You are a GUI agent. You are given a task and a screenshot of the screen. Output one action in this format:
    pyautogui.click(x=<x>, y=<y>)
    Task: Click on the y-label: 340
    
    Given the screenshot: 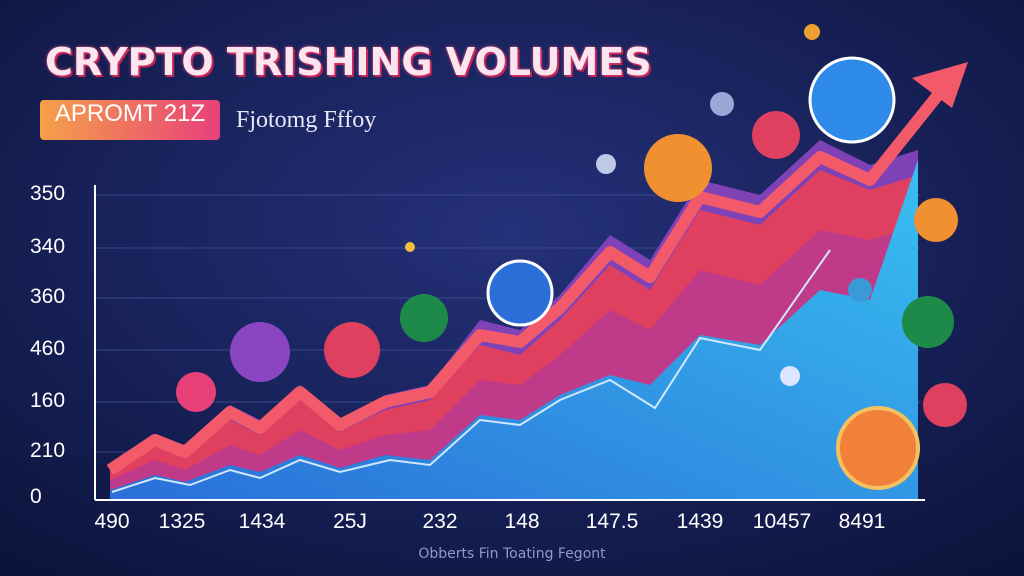 What is the action you would take?
    pyautogui.click(x=48, y=246)
    